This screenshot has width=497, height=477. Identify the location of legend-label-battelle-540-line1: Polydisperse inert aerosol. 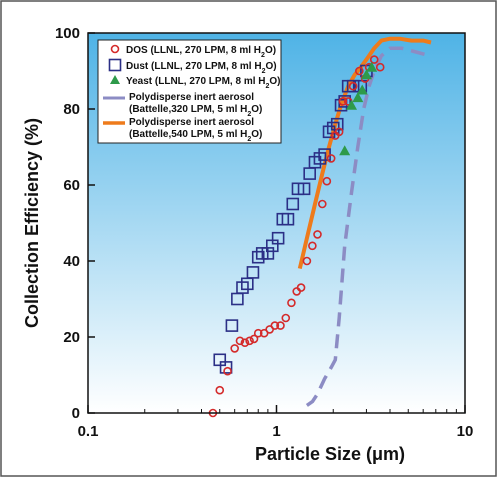
(191, 122).